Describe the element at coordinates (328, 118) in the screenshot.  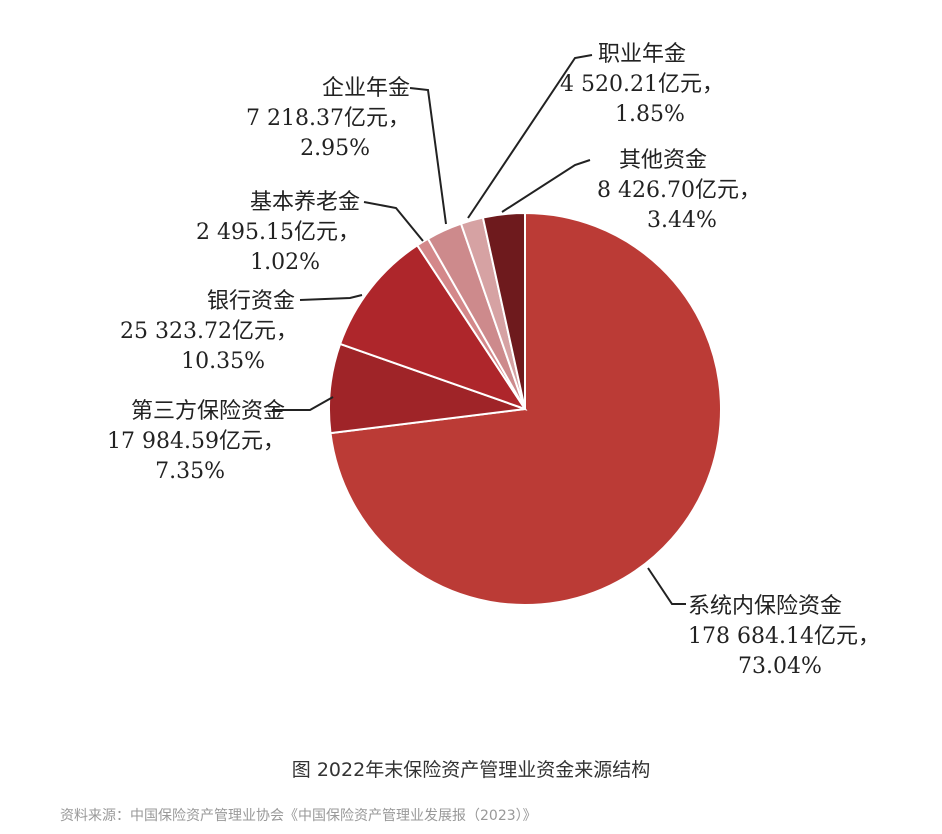
I see `slice-value: 7 218.37亿元，` at that location.